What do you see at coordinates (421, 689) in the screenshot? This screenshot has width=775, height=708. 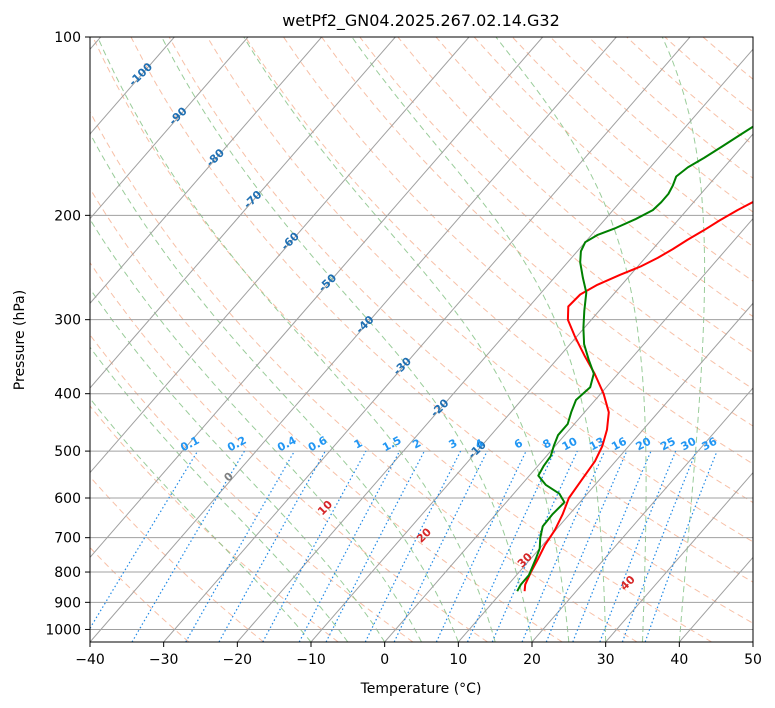 I see `x-axis-label: Temperature (°C)` at bounding box center [421, 689].